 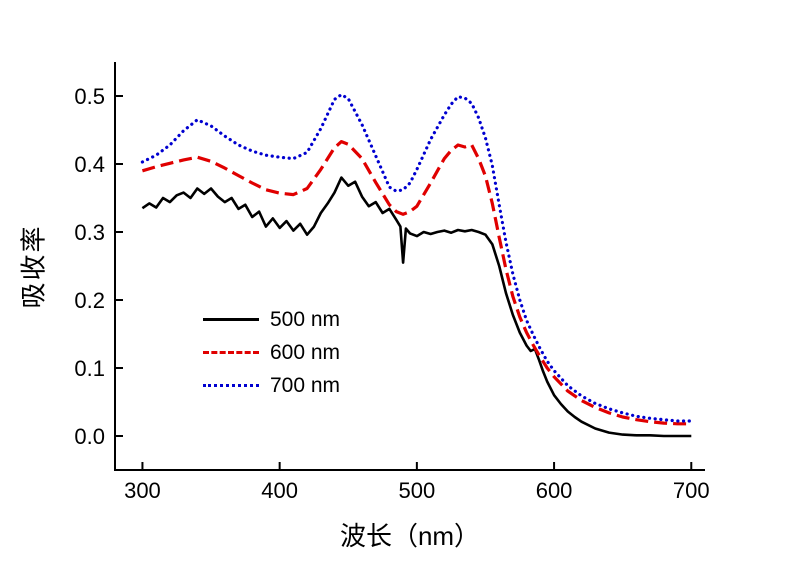 I want to click on legend-entry-600nm: 600 nm, so click(x=271, y=352).